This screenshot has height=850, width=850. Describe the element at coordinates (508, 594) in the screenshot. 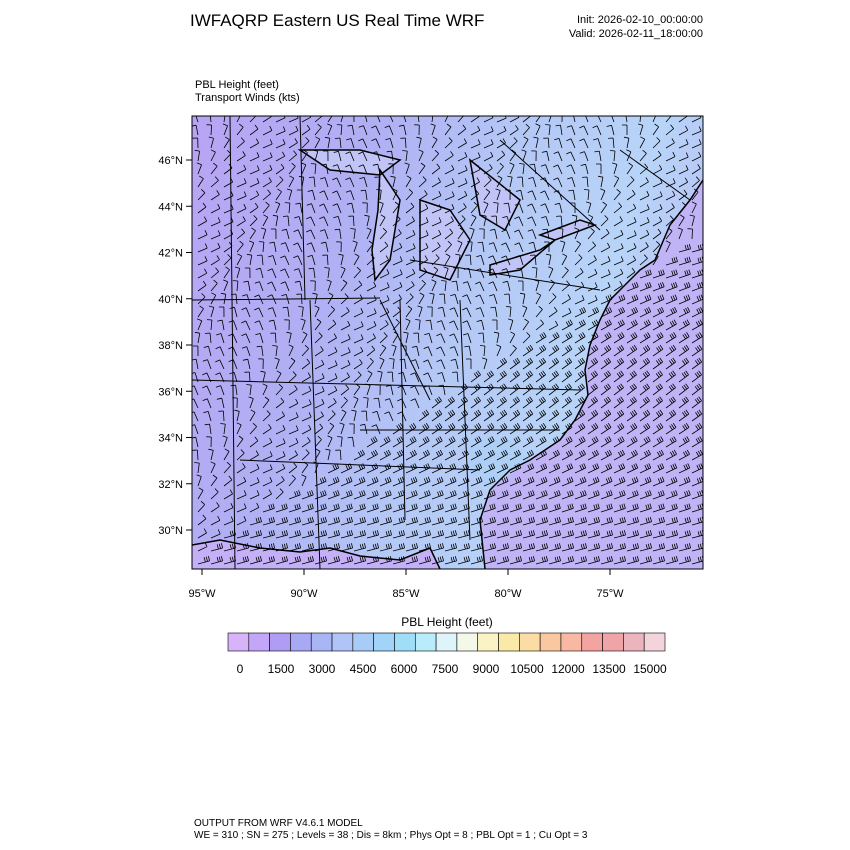

I see `lon-label: 80°W` at that location.